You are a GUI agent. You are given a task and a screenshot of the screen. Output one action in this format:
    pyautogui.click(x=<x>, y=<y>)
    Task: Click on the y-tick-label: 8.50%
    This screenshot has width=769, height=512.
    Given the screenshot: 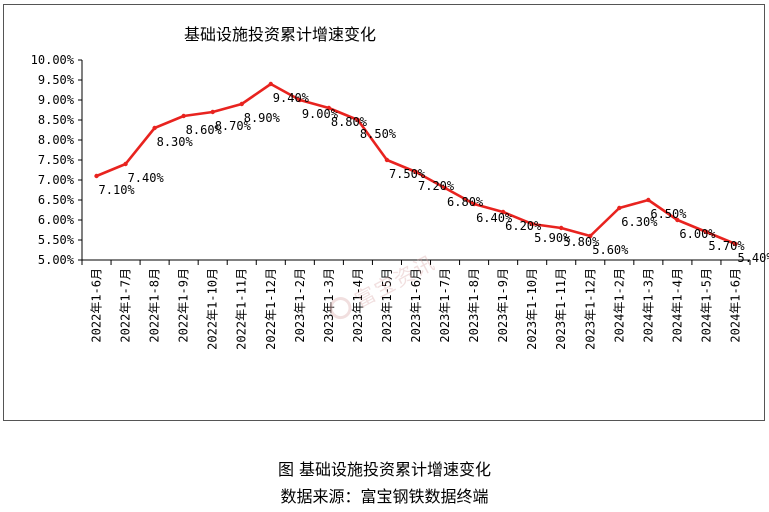 What is the action you would take?
    pyautogui.click(x=56, y=120)
    